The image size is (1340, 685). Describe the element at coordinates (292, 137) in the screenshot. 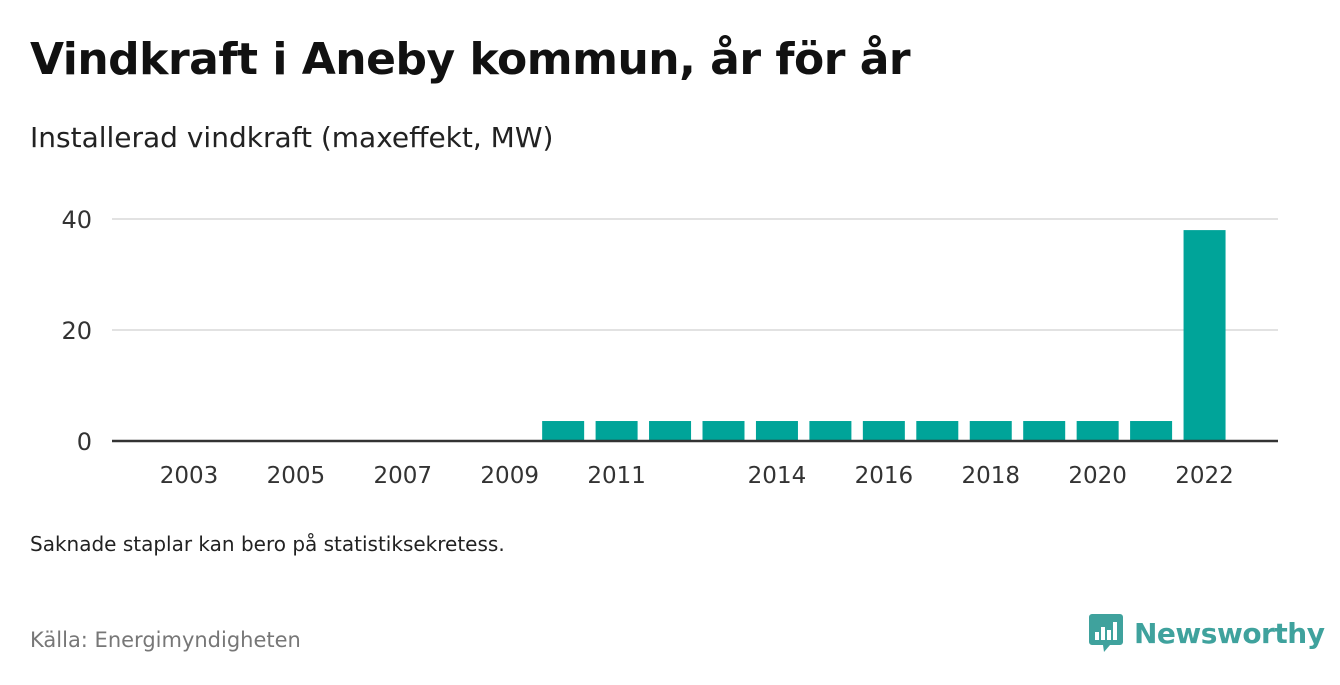

I see `chart-subtitle: Installerad vindkraft (maxeffekt, MW)` at that location.